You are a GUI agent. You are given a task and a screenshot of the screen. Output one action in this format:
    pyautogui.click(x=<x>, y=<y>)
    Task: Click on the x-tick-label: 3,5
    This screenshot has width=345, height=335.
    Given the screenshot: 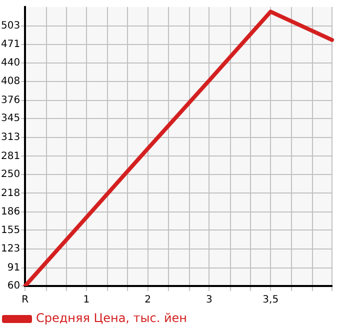 What is the action you would take?
    pyautogui.click(x=270, y=300)
    